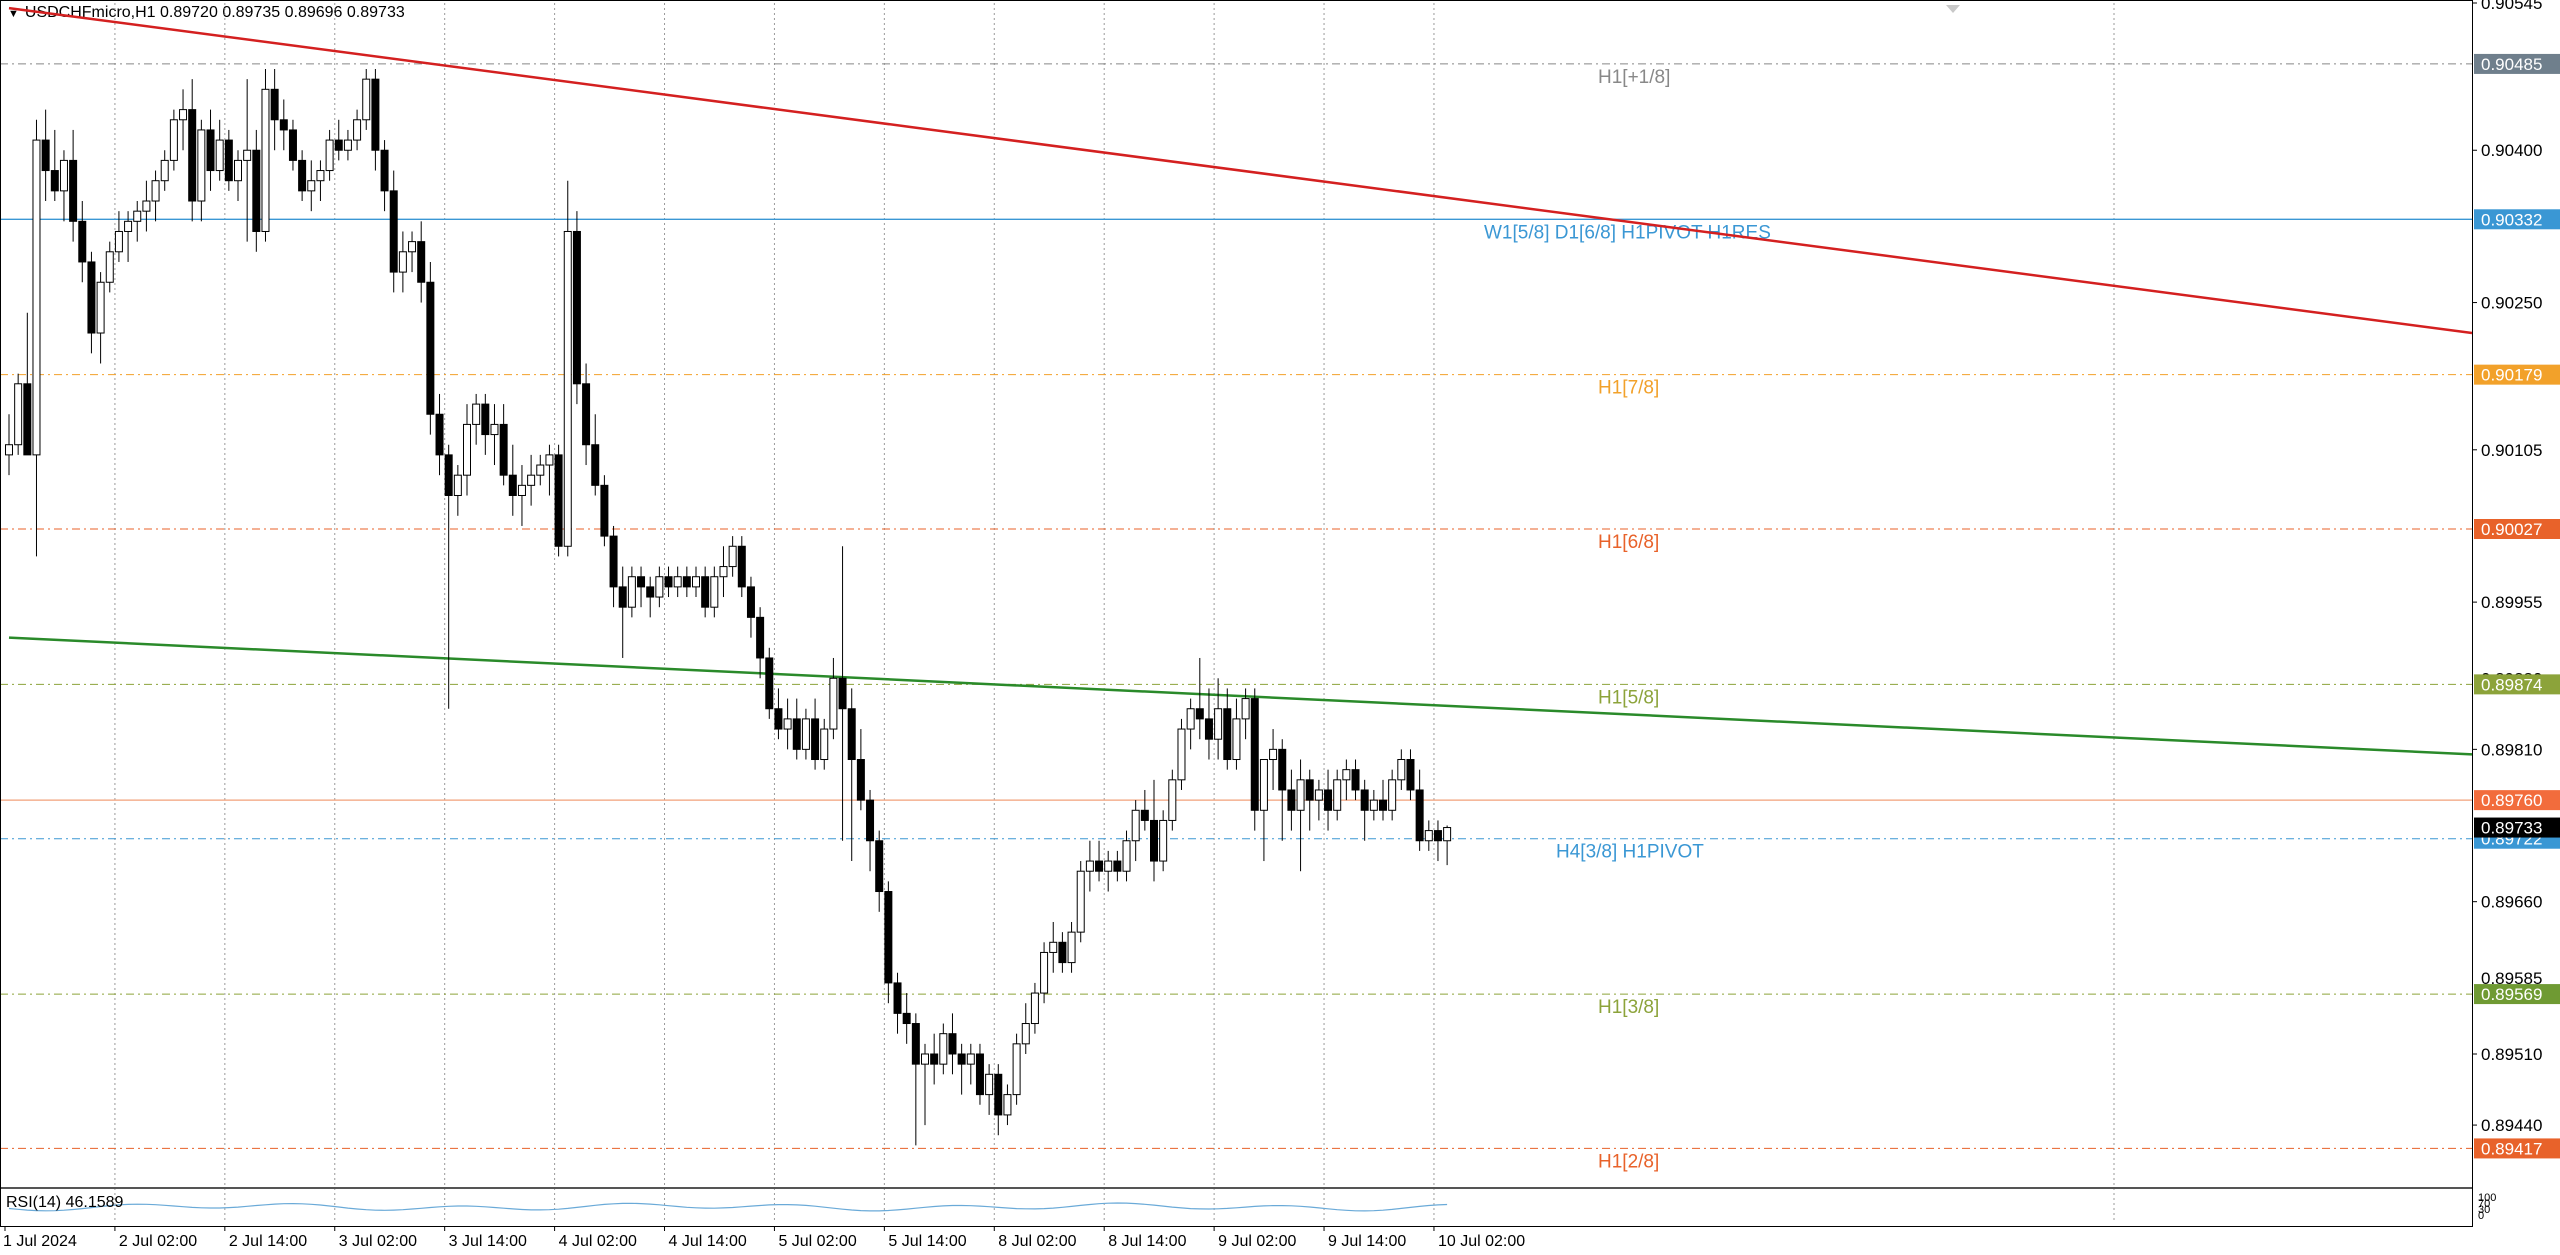  What do you see at coordinates (40, 1241) in the screenshot?
I see `x-tick-label: 1 Jul 2024` at bounding box center [40, 1241].